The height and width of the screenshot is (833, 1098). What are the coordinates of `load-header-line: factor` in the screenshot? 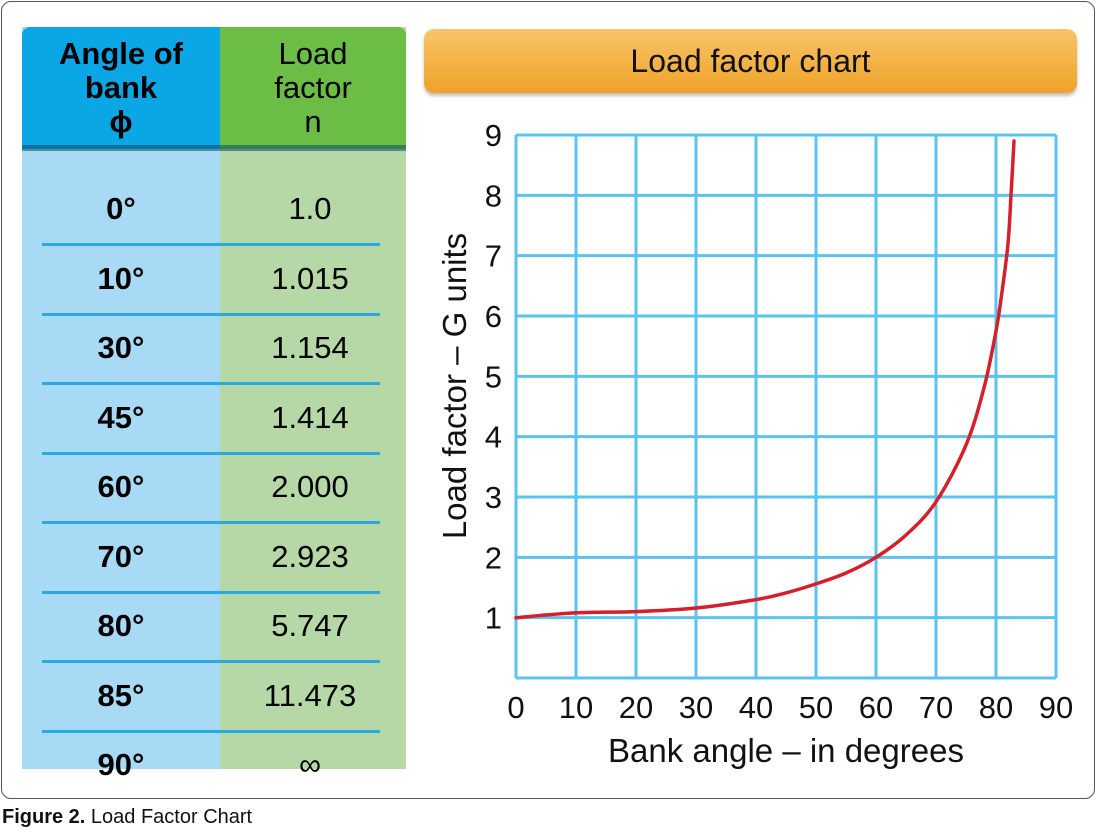 It's located at (313, 87).